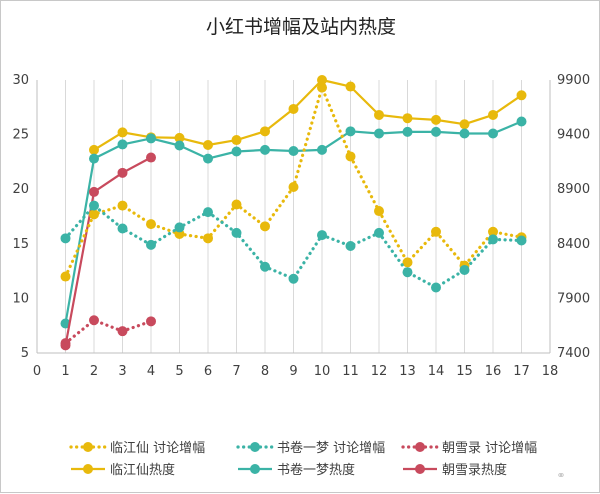 Image resolution: width=600 pixels, height=494 pixels. Describe the element at coordinates (94, 371) in the screenshot. I see `x-tick-label: 2` at that location.